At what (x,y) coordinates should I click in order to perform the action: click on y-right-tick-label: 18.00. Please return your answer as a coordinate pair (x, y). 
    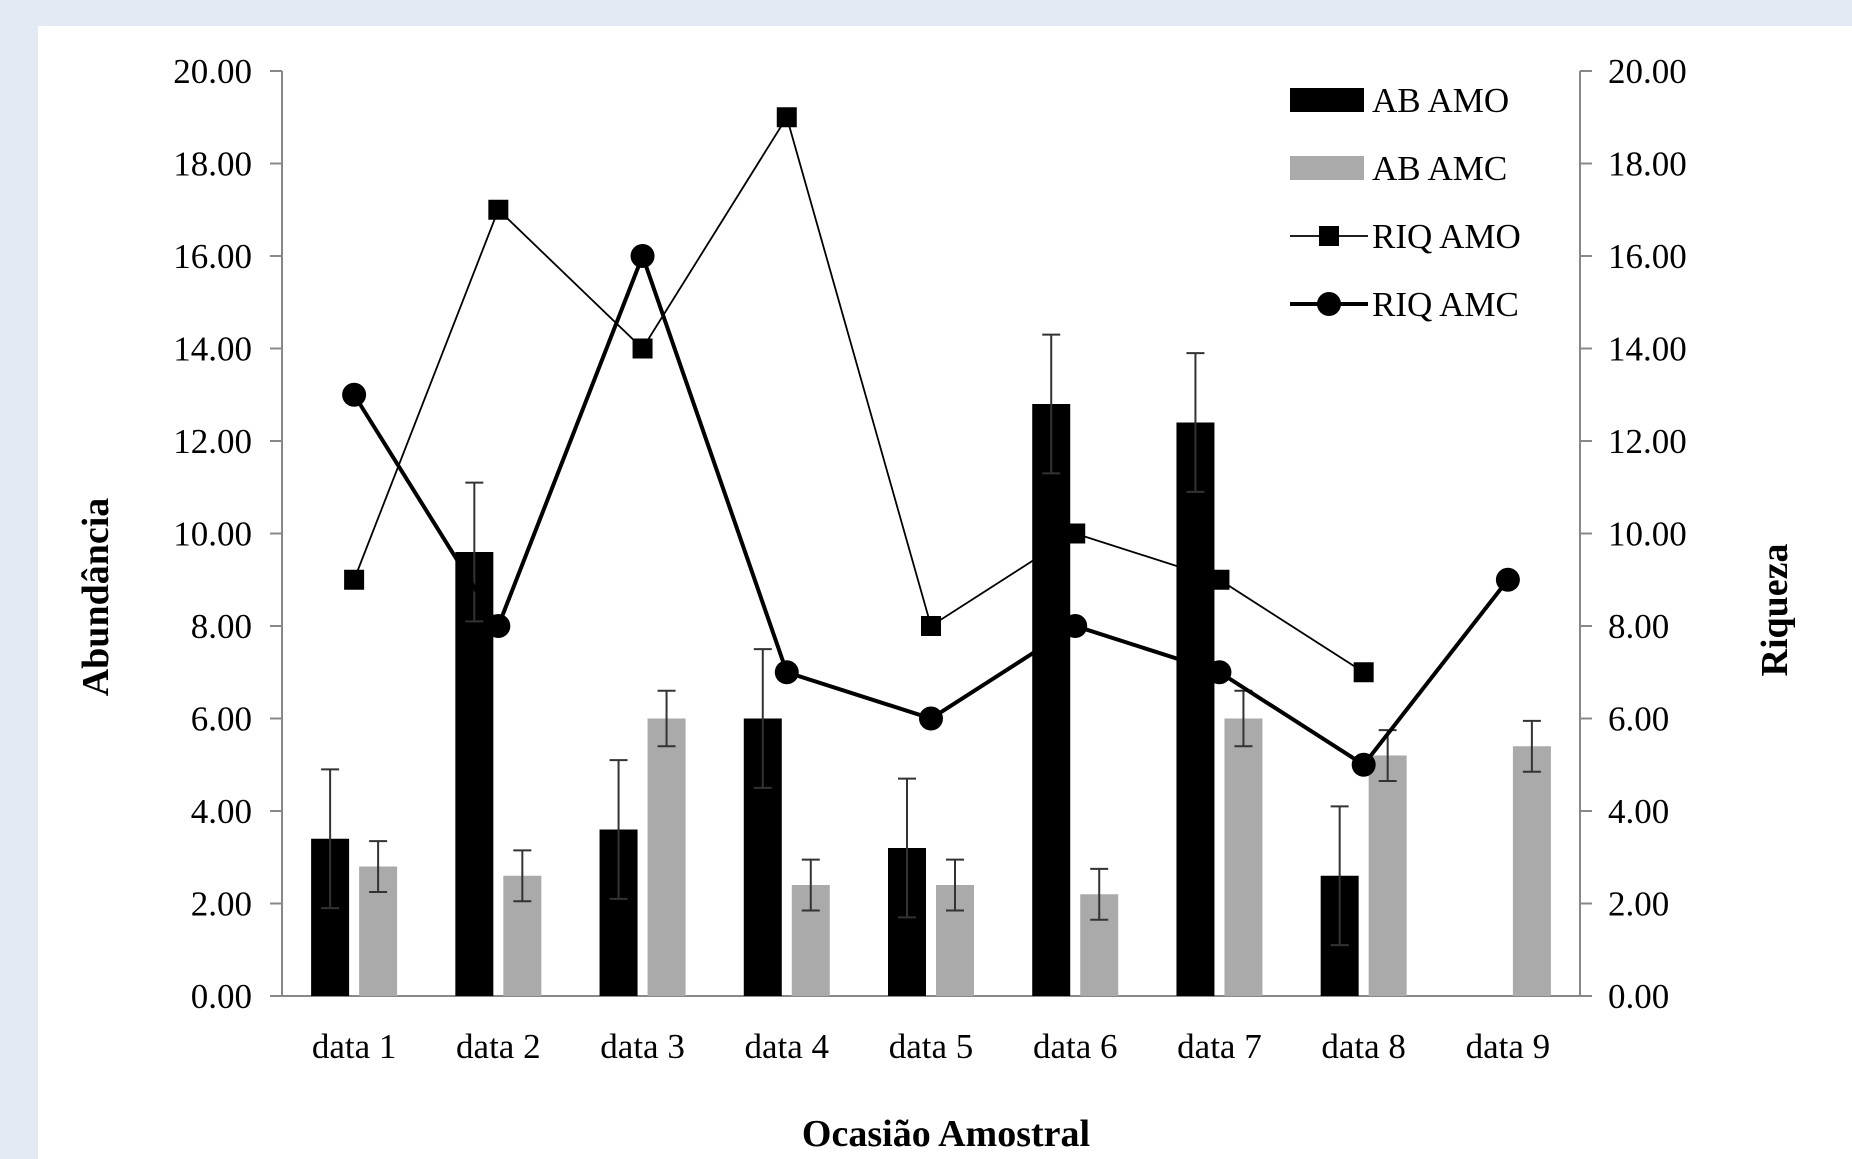
    Looking at the image, I should click on (1647, 164).